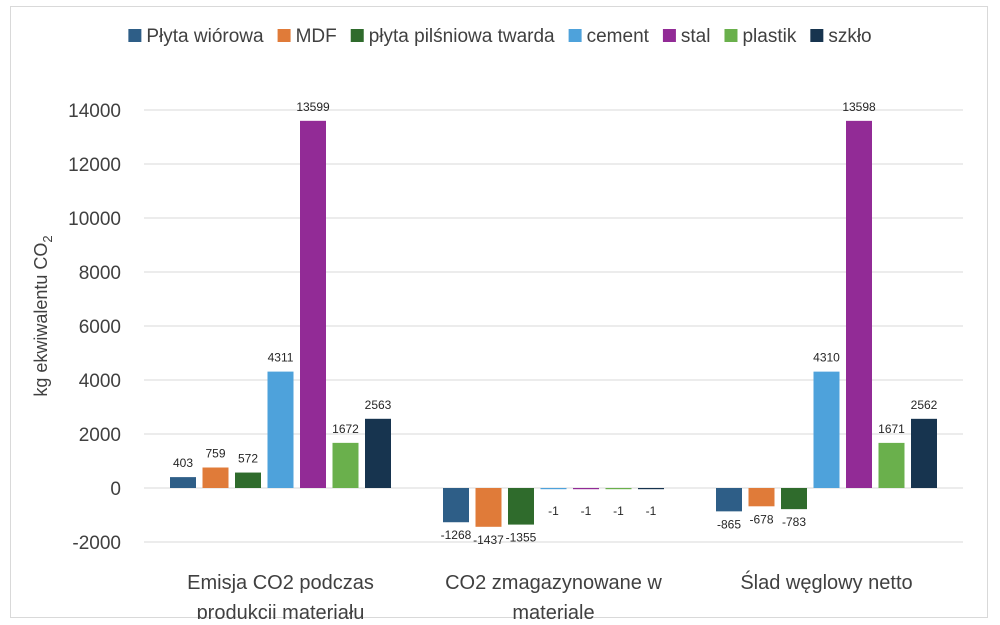 This screenshot has width=1000, height=625. I want to click on data-label: 2562, so click(924, 405).